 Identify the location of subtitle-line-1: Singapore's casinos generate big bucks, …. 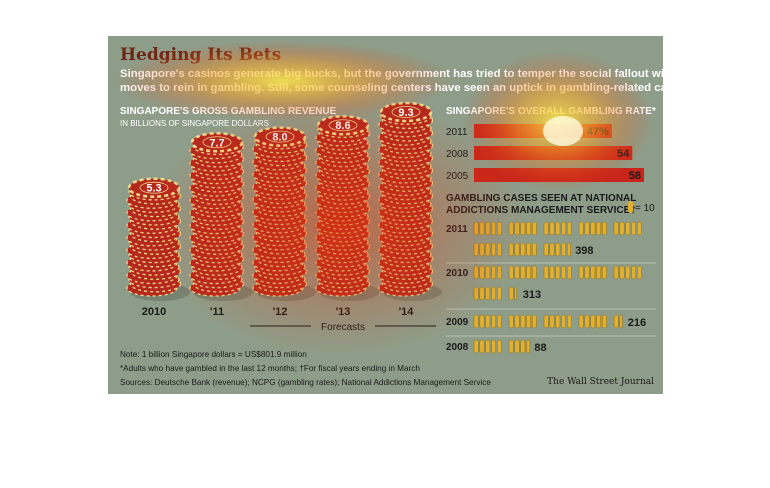
(391, 74).